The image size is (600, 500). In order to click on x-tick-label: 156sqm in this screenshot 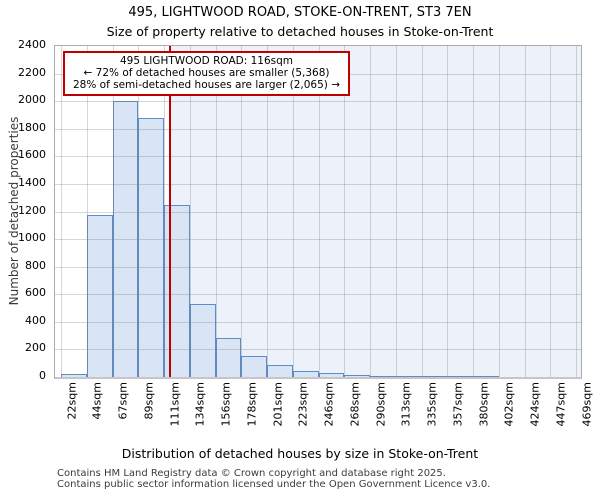, I will do `click(226, 404)`.